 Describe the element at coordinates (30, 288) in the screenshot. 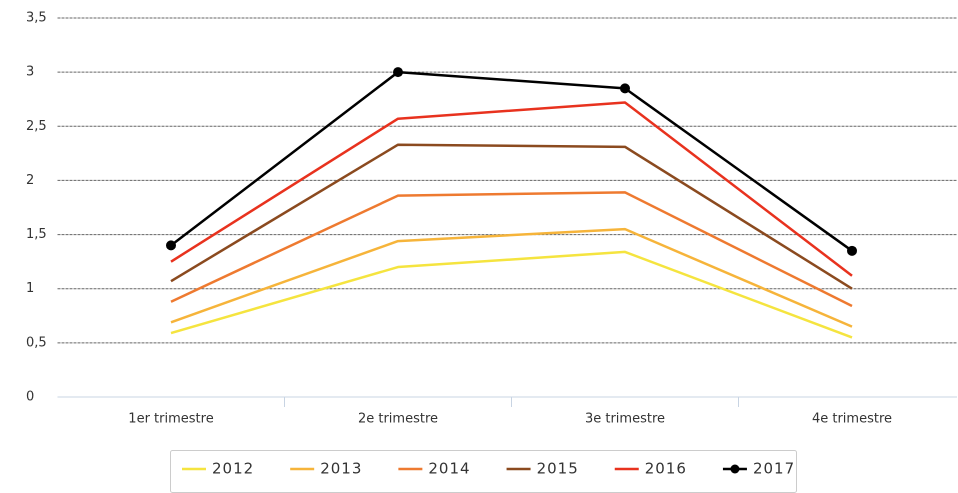

I see `y-tick-label: 1` at that location.